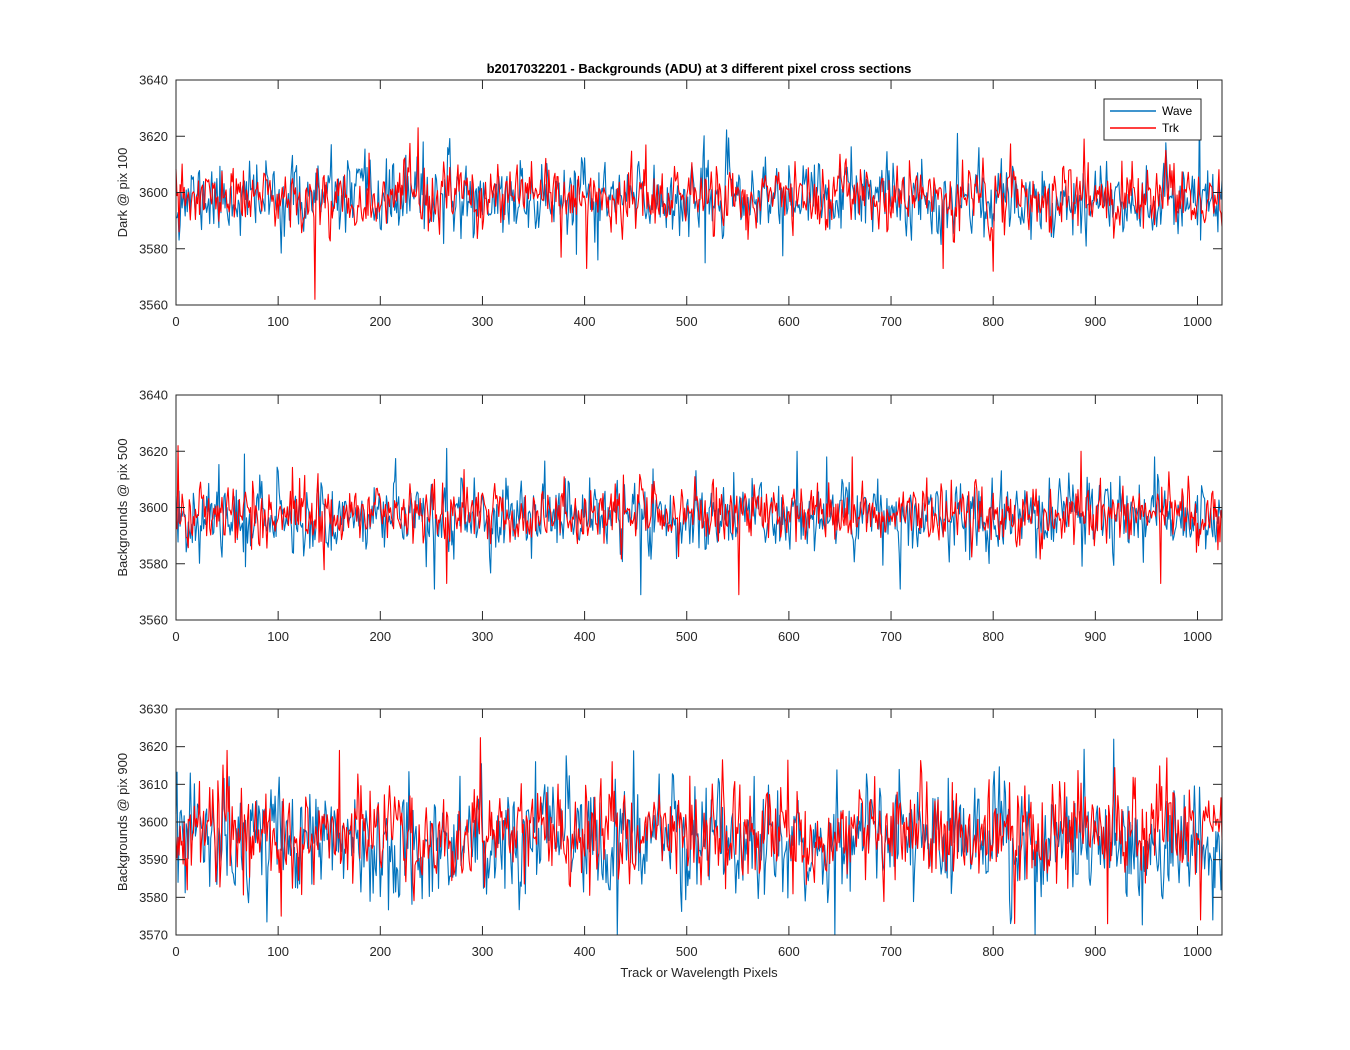 This screenshot has height=1050, width=1350. I want to click on legend-label-trk: Trk, so click(1171, 128).